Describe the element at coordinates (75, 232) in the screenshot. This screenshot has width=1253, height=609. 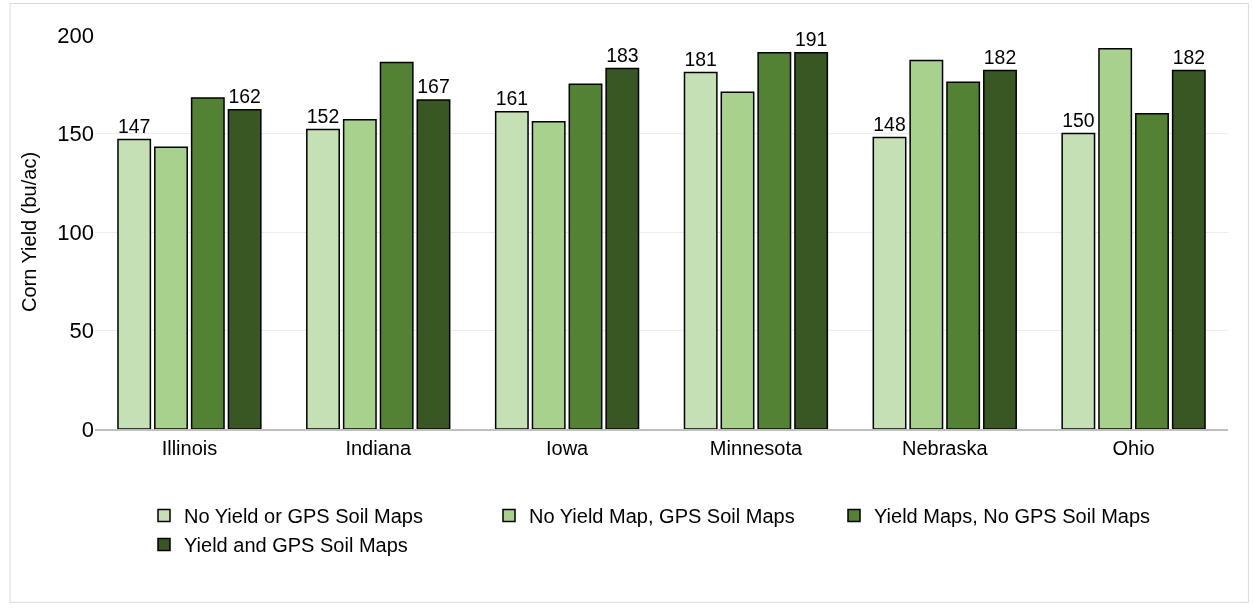
I see `y-tick-label: 100` at that location.